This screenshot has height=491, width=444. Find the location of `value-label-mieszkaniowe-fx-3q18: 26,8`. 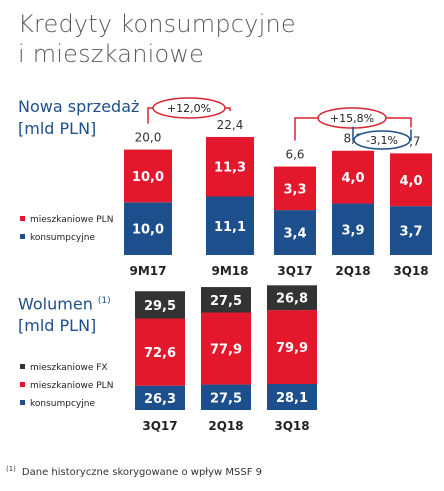

value-label-mieszkaniowe-fx-3q18: 26,8 is located at coordinates (292, 299).